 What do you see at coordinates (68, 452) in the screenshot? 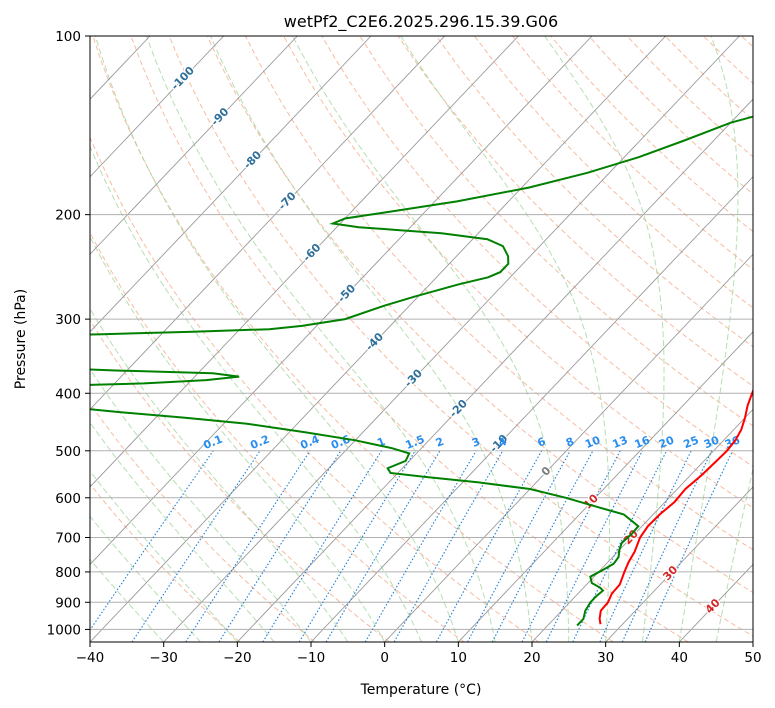
I see `y-tick-label: 500` at bounding box center [68, 452].